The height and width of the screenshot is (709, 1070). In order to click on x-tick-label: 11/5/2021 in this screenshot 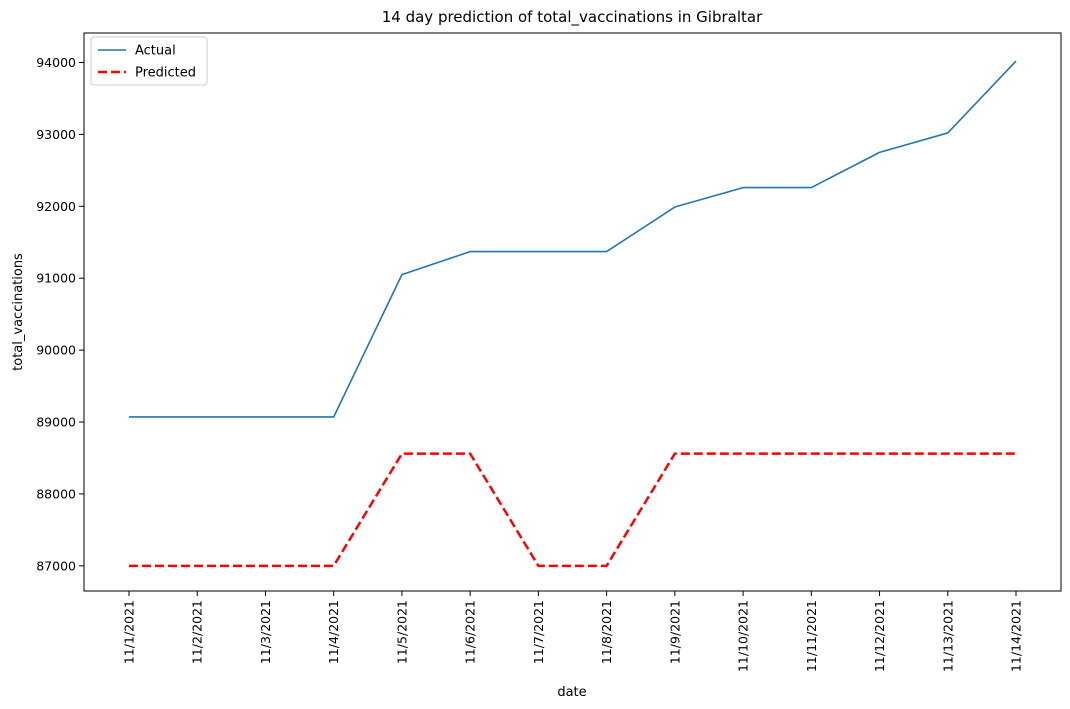, I will do `click(401, 632)`.